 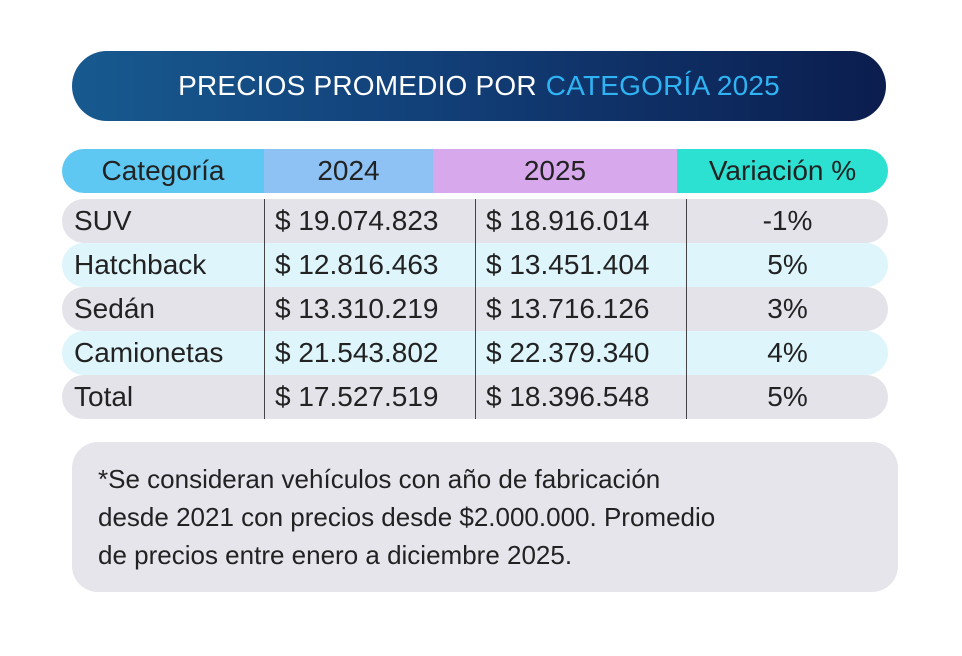 I want to click on cell-variacion: -1%, so click(x=787, y=221).